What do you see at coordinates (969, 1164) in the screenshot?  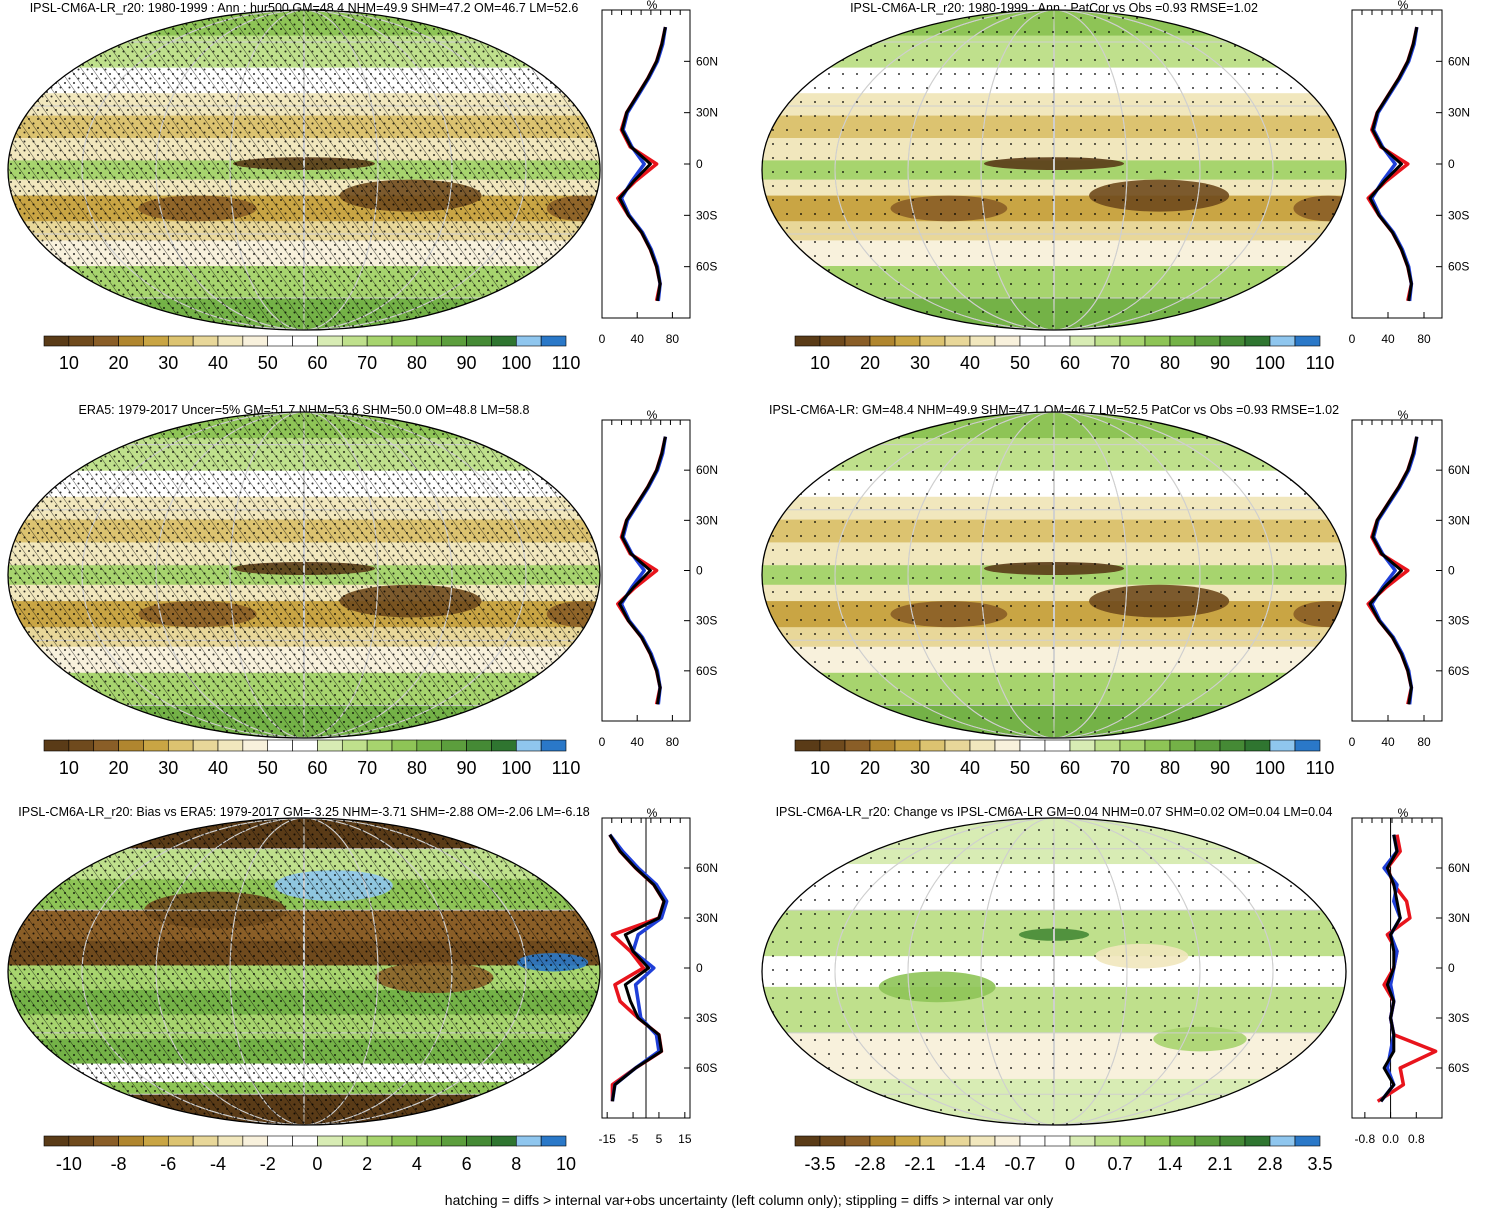 I see `colorbar-label: -1.4` at bounding box center [969, 1164].